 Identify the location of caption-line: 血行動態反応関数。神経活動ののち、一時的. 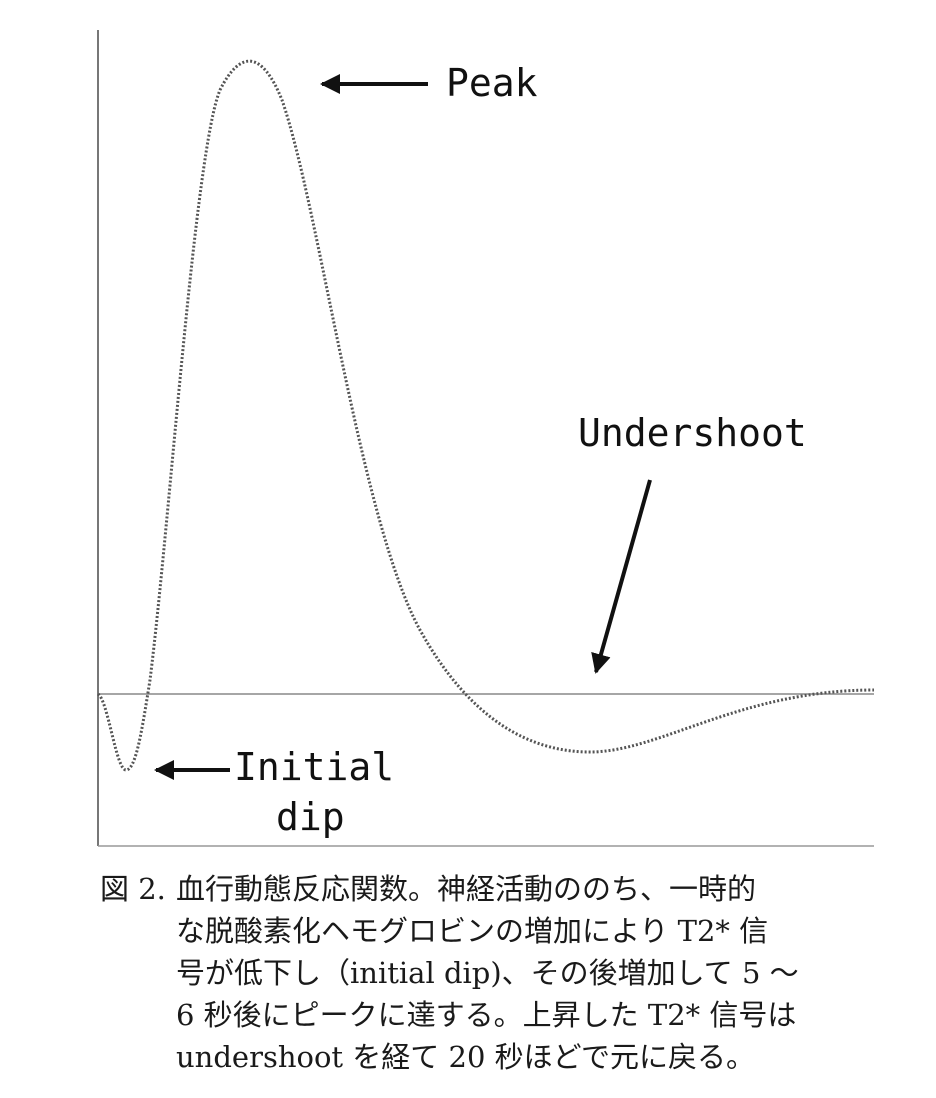
(466, 889).